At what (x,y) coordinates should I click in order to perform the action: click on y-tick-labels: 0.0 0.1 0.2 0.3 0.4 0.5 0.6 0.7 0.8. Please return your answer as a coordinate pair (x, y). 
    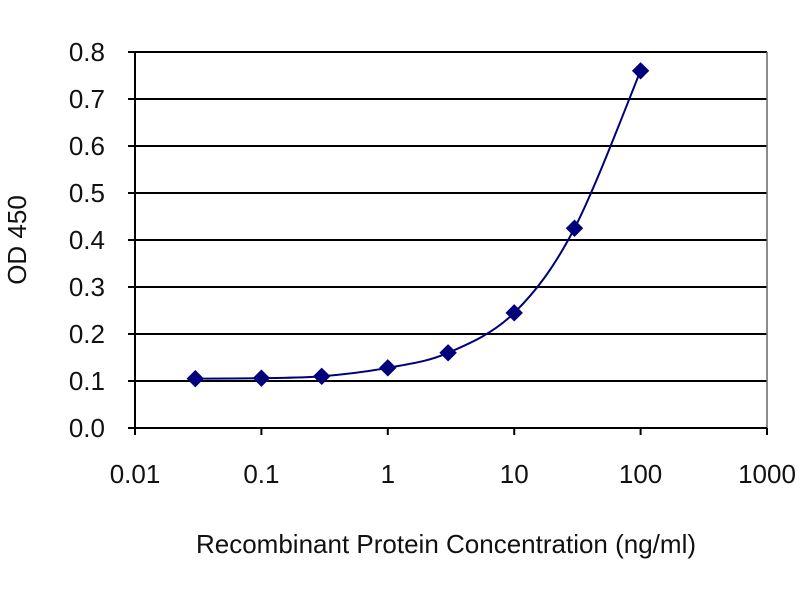
    Looking at the image, I should click on (87, 240).